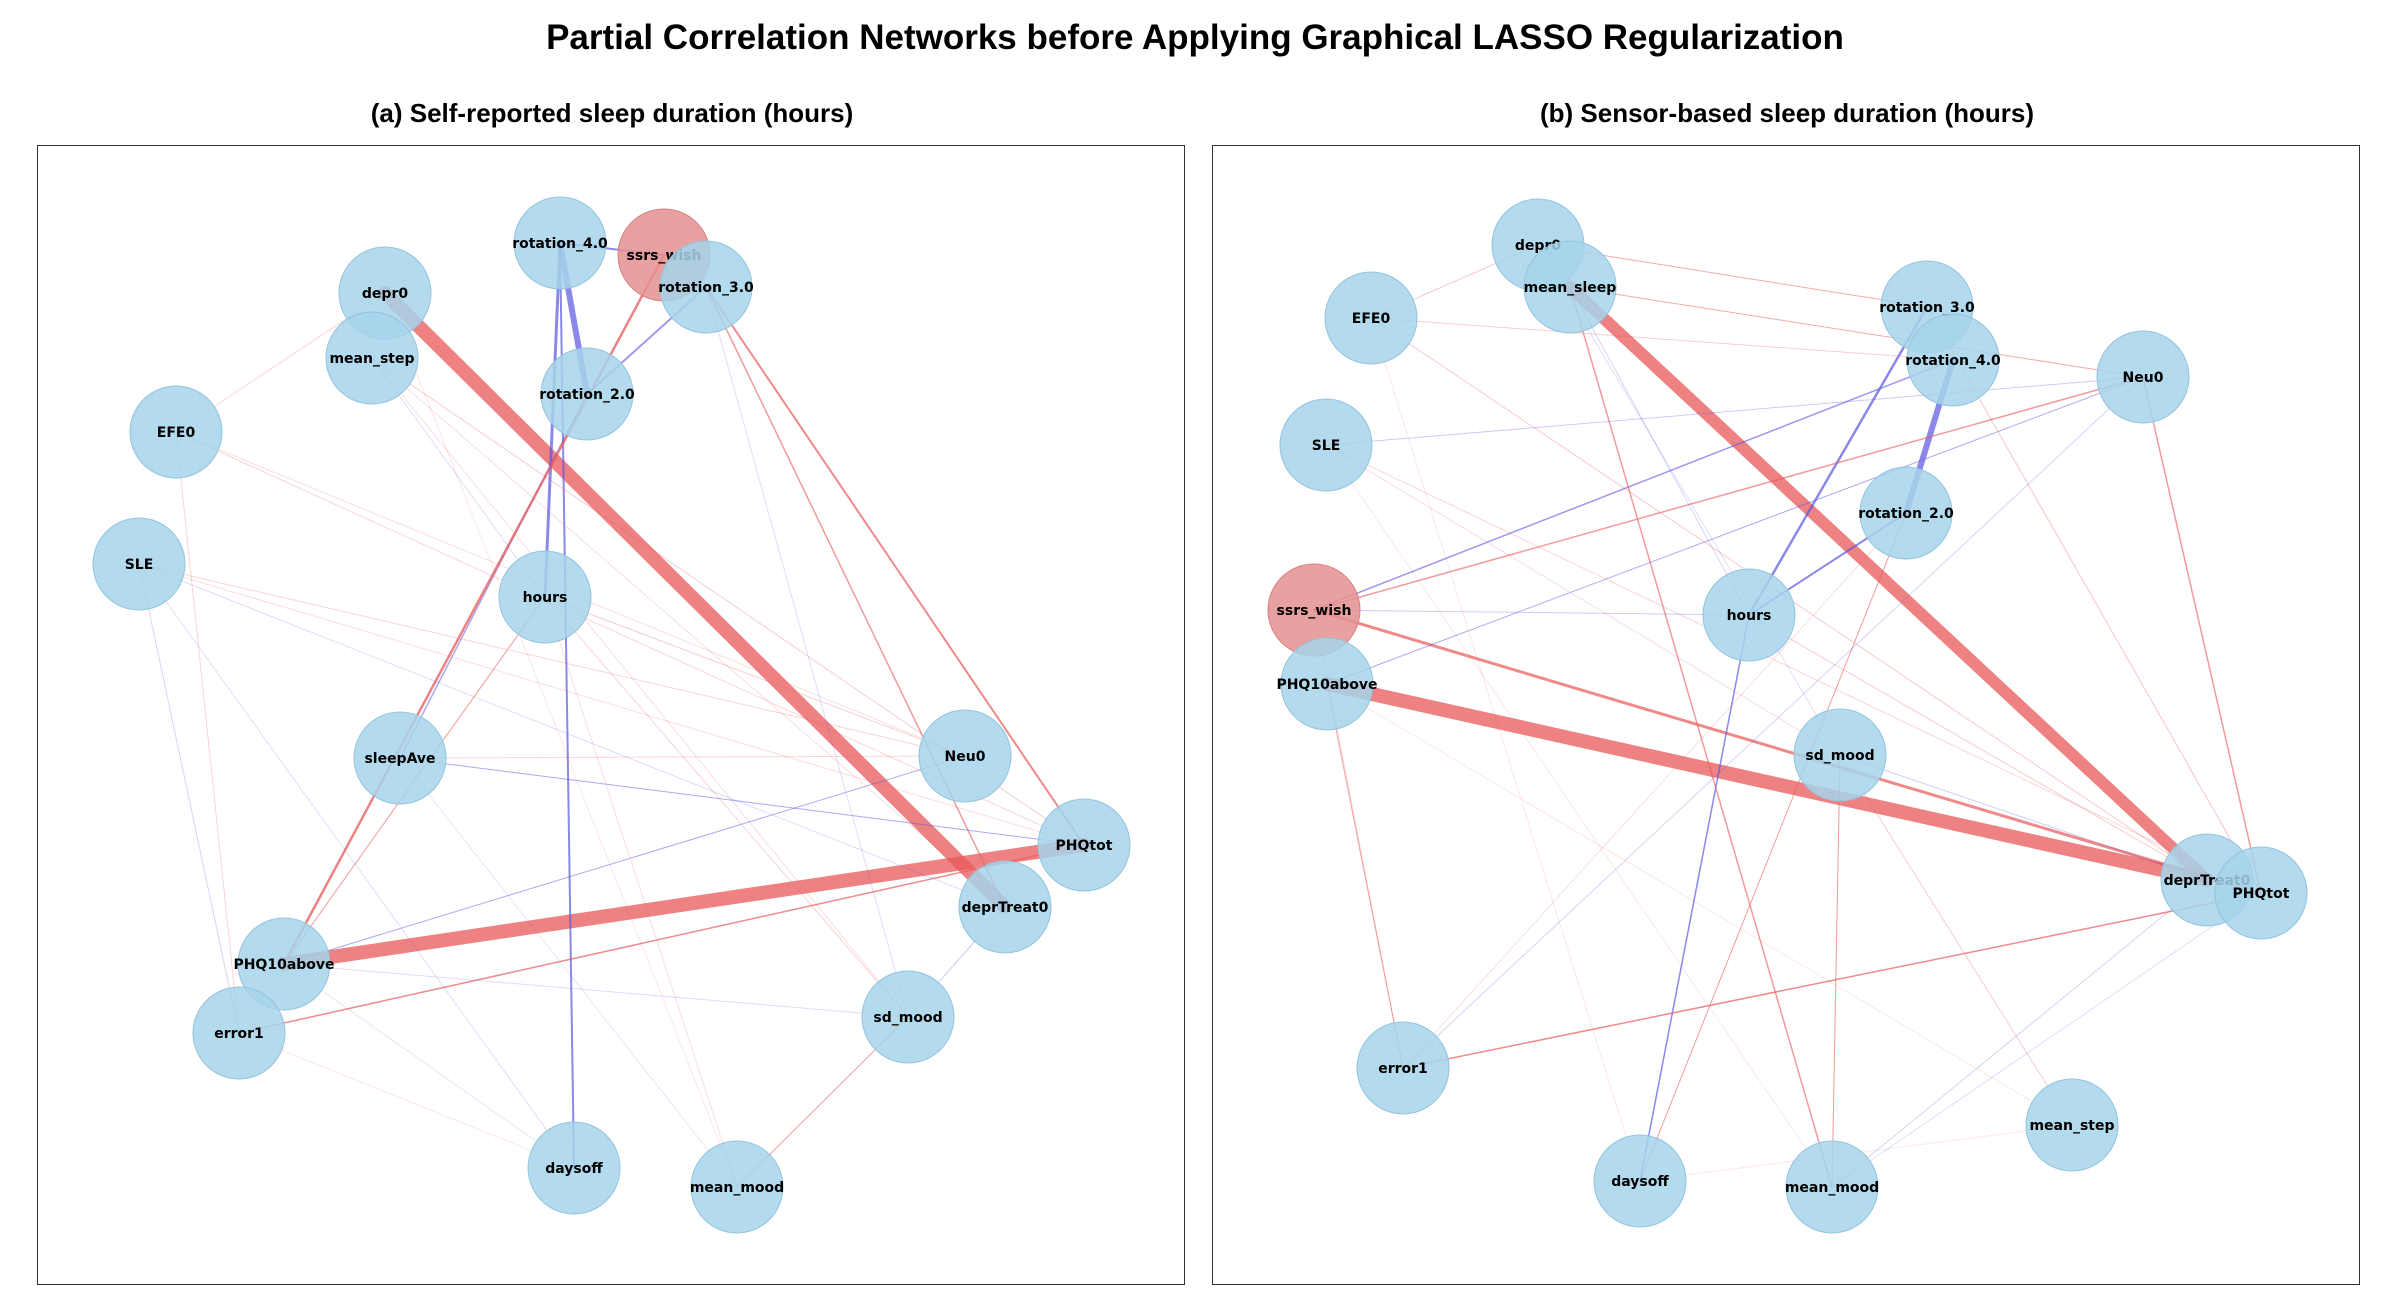 The height and width of the screenshot is (1314, 2390). I want to click on edge-neu0-hours, so click(755, 676).